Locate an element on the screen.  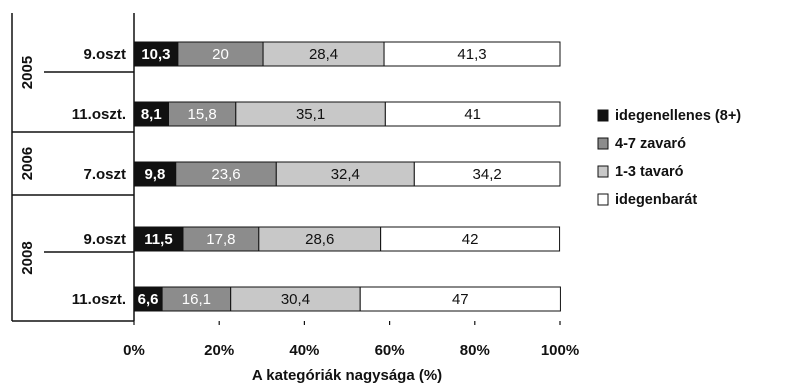
x-tick-label: 80% is located at coordinates (475, 350).